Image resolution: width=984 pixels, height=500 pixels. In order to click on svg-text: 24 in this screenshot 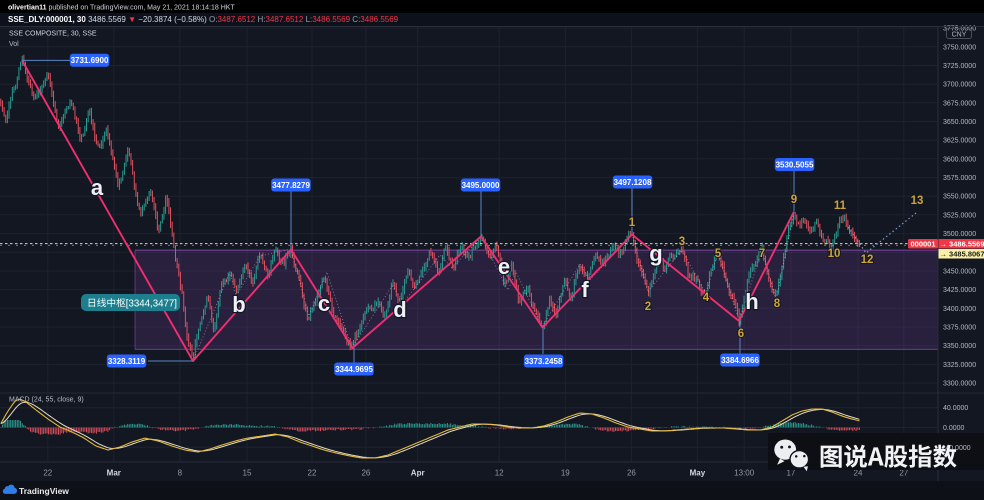, I will do `click(858, 473)`.